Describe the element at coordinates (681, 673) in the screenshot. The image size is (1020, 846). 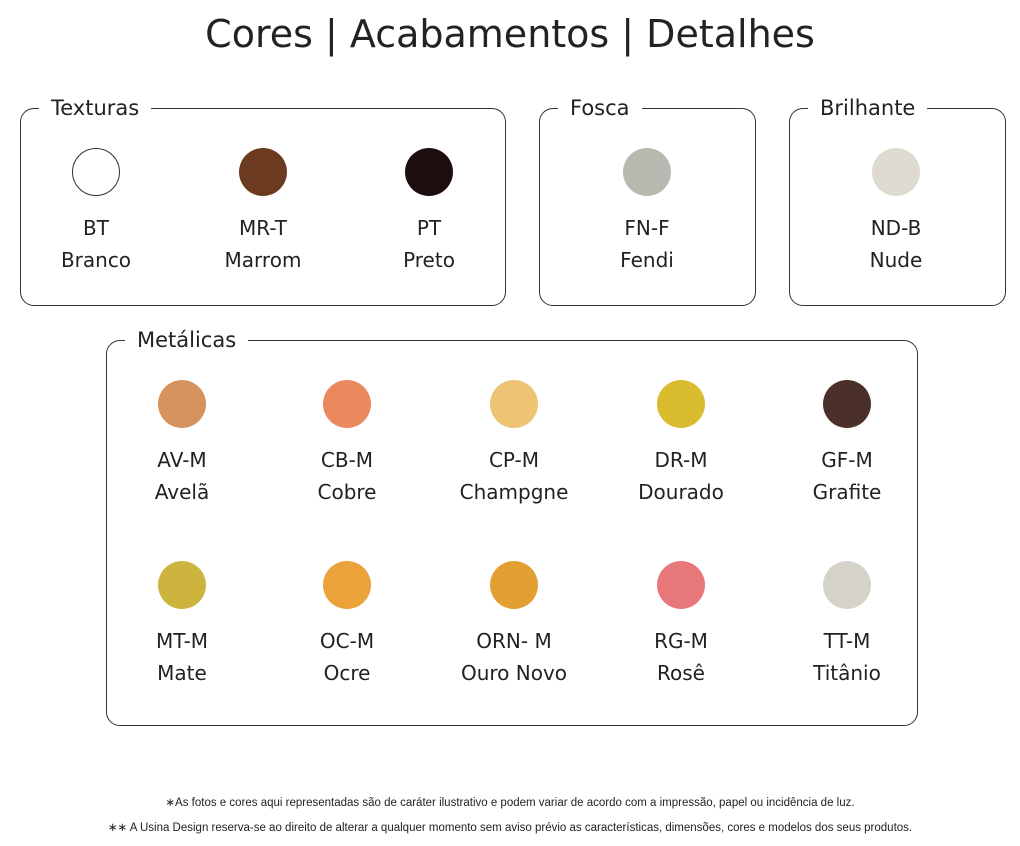
I see `color-name: Rosê` at that location.